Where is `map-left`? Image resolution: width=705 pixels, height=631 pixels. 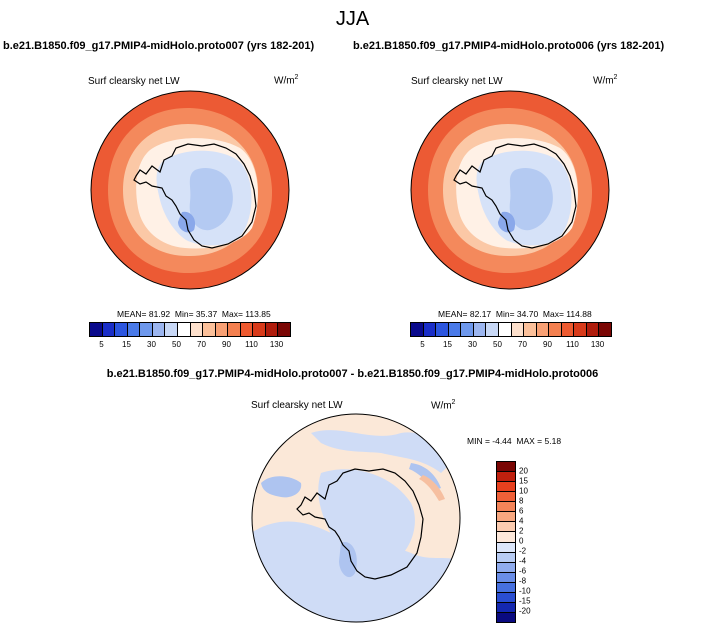 map-left is located at coordinates (190, 190).